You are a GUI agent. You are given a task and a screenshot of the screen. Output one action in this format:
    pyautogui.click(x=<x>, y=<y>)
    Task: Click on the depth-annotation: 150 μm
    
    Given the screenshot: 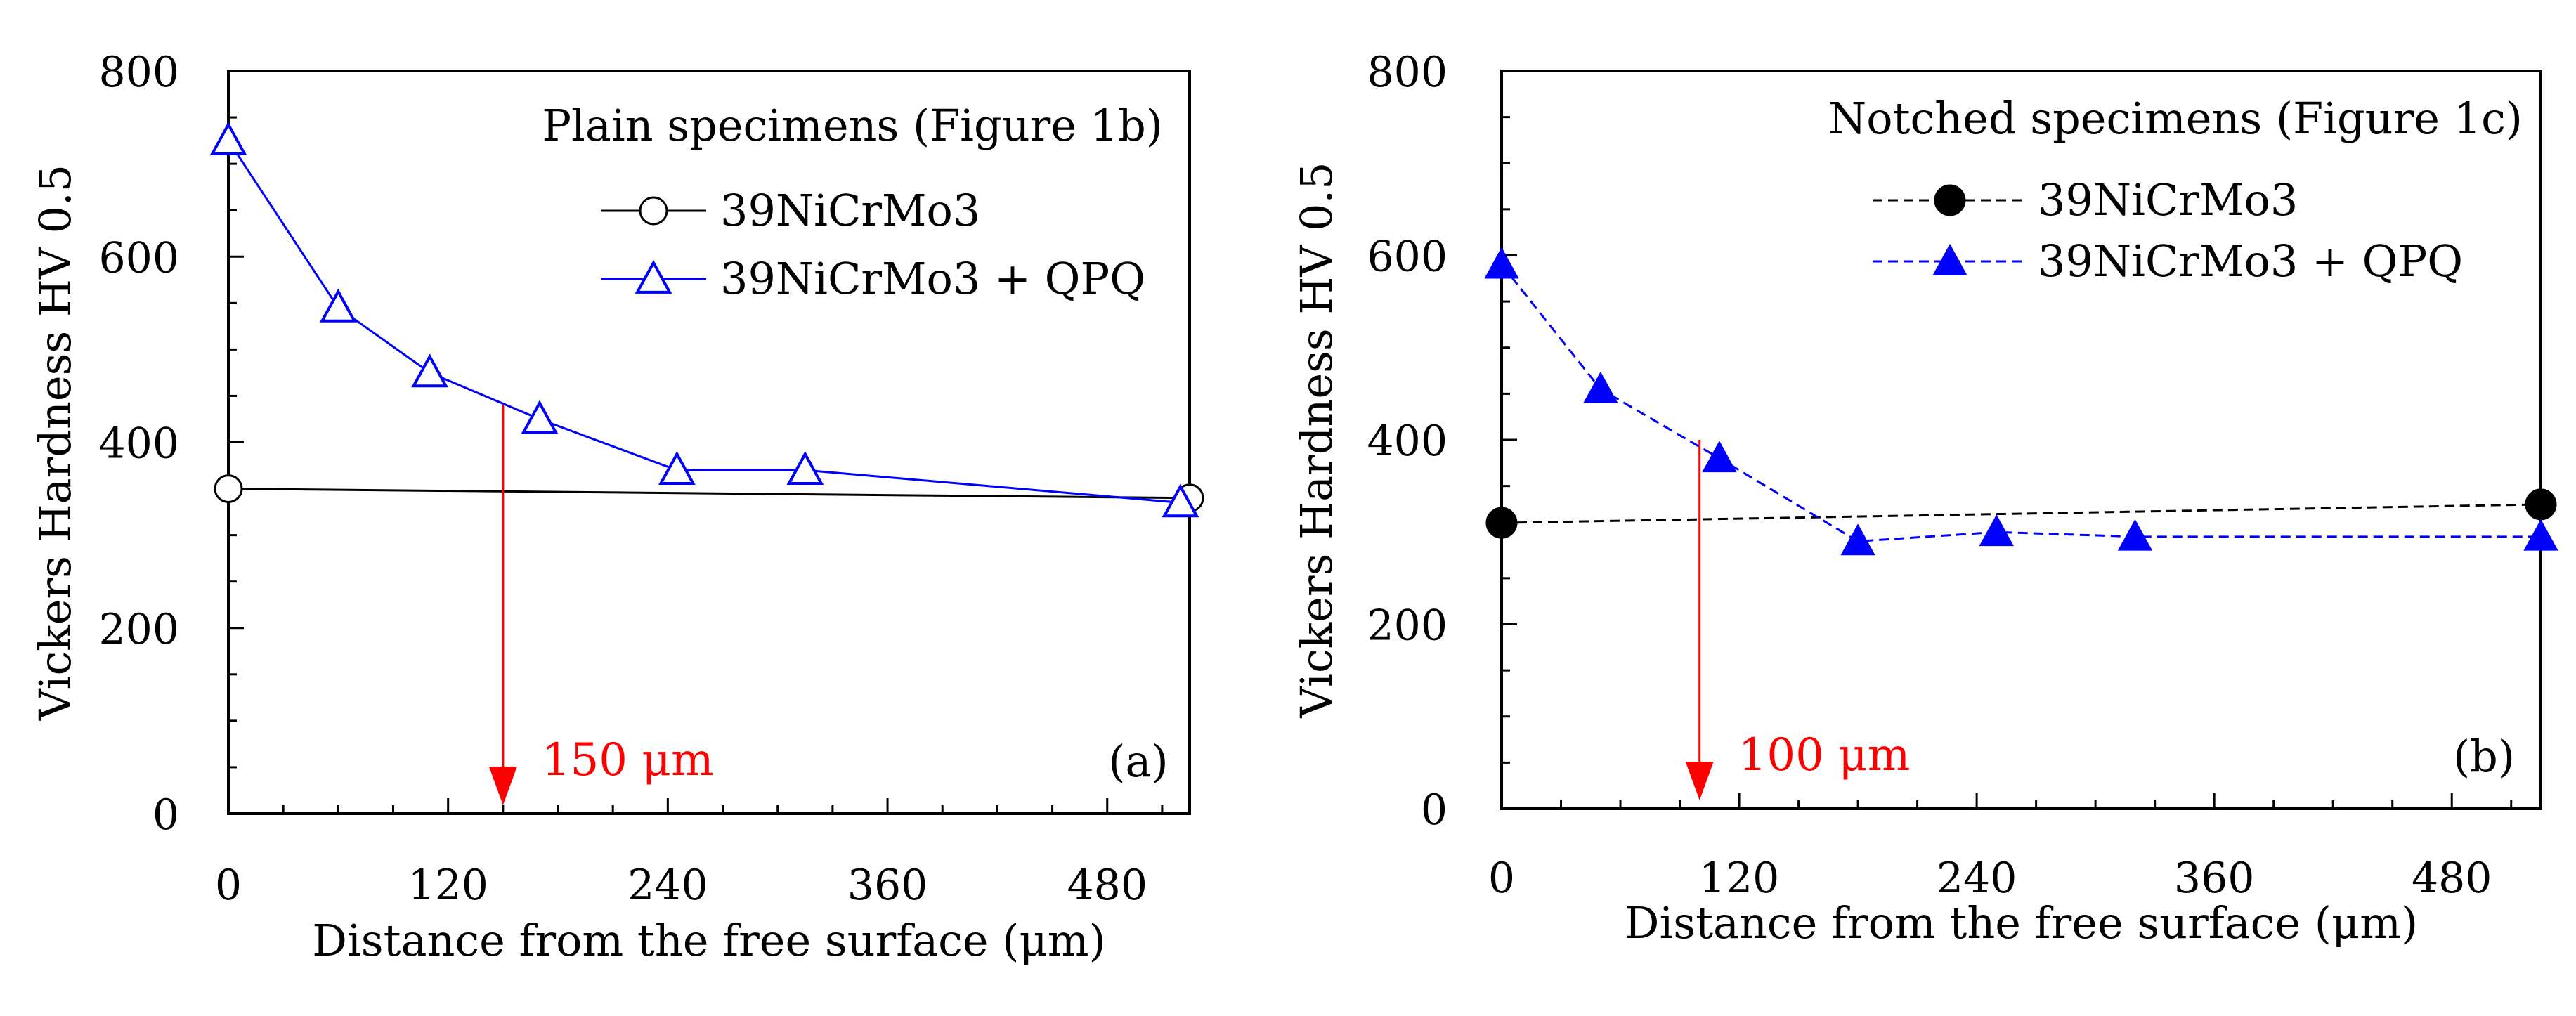 What is the action you would take?
    pyautogui.click(x=601, y=605)
    